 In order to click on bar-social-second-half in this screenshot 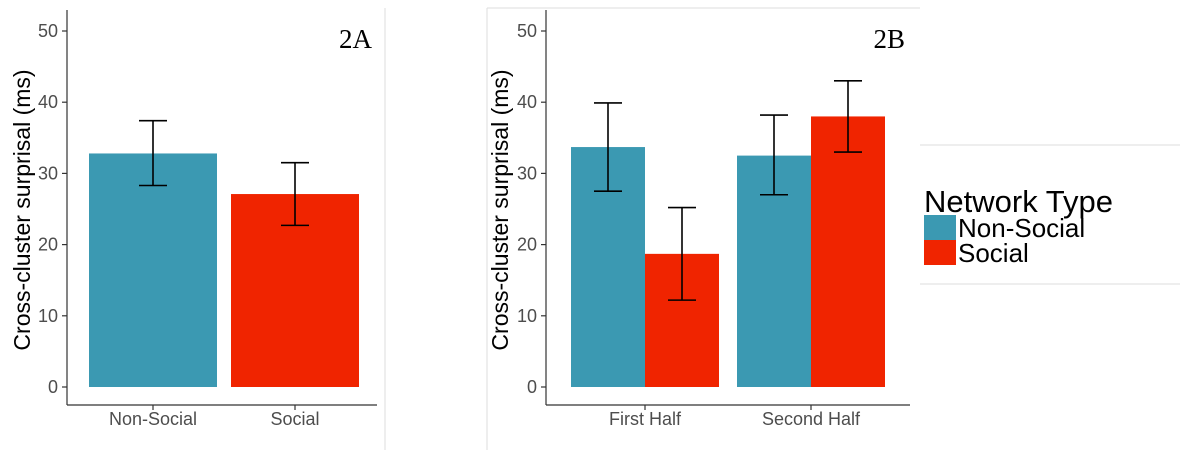, I will do `click(848, 251)`.